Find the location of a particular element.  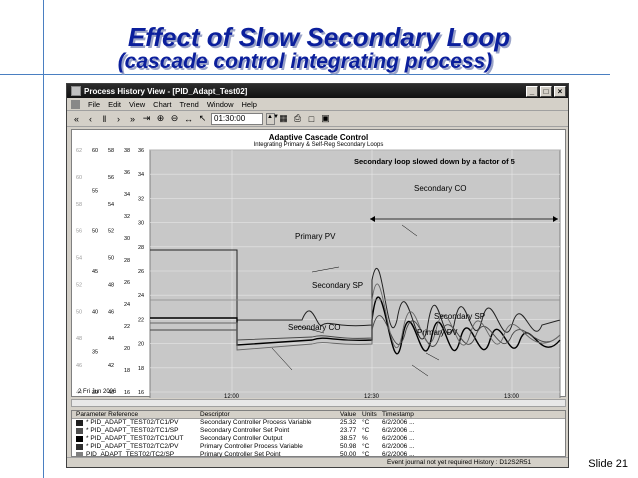

rewind-icon: ‹ is located at coordinates (90, 118).